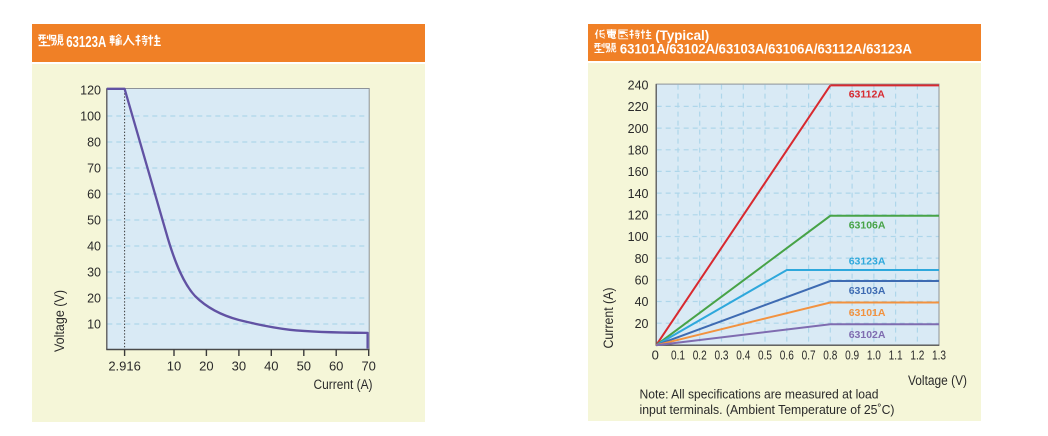 This screenshot has height=436, width=1048. Describe the element at coordinates (830, 355) in the screenshot. I see `svg-text: 0.8` at that location.